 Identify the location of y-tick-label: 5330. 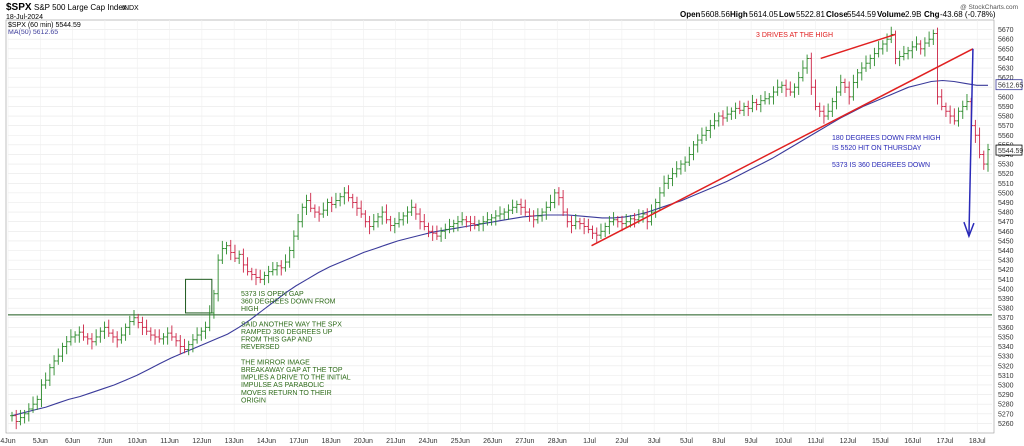
(1006, 357).